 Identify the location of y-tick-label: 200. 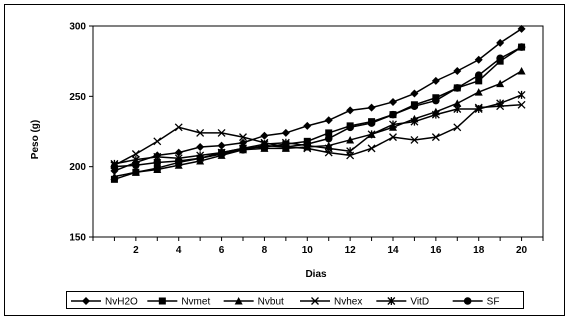
(77, 167).